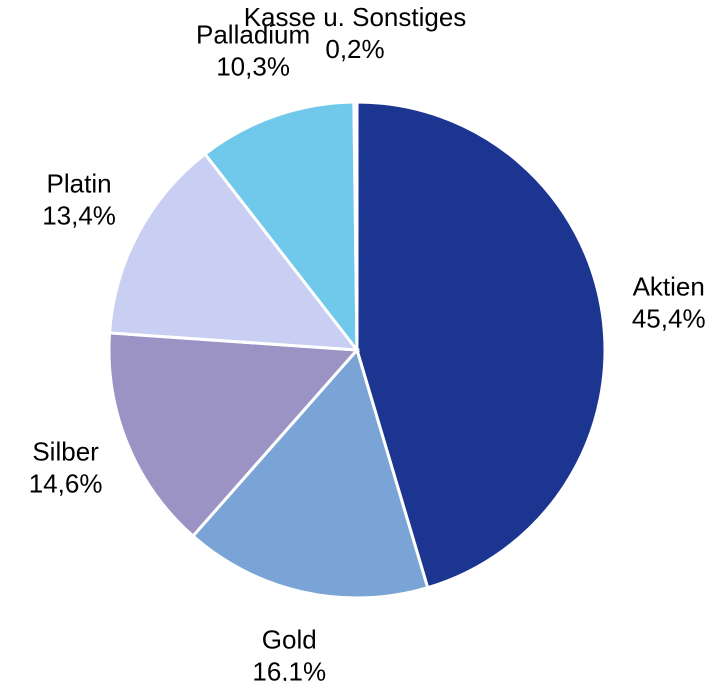  Describe the element at coordinates (253, 67) in the screenshot. I see `slice-value-label: 10,3%` at that location.